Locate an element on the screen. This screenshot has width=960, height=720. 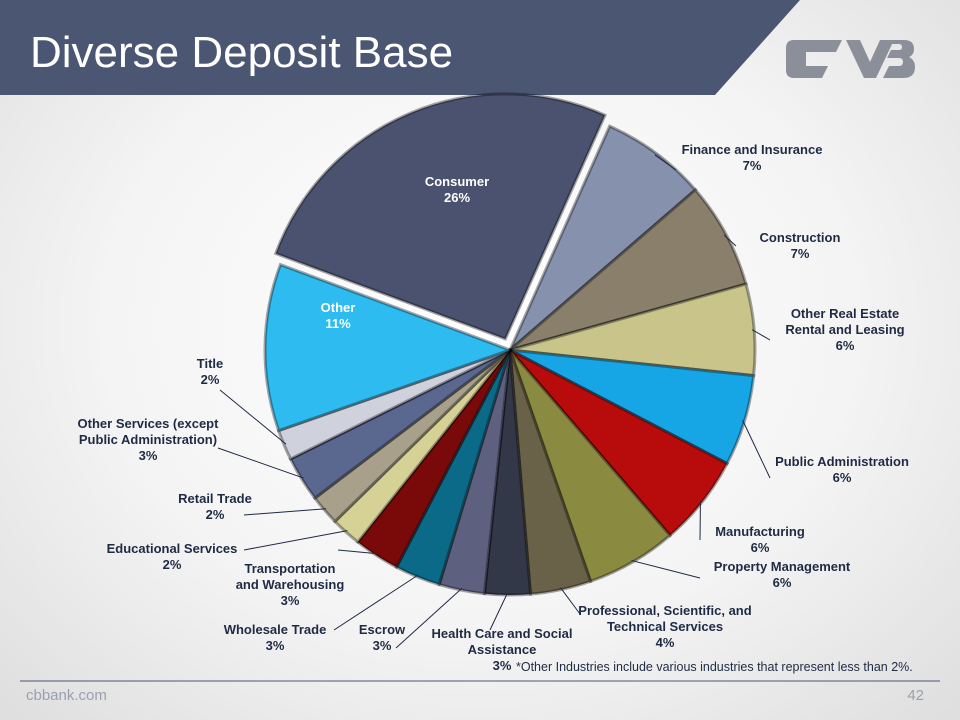
slice-label: Retail Trade 2% is located at coordinates (215, 507).